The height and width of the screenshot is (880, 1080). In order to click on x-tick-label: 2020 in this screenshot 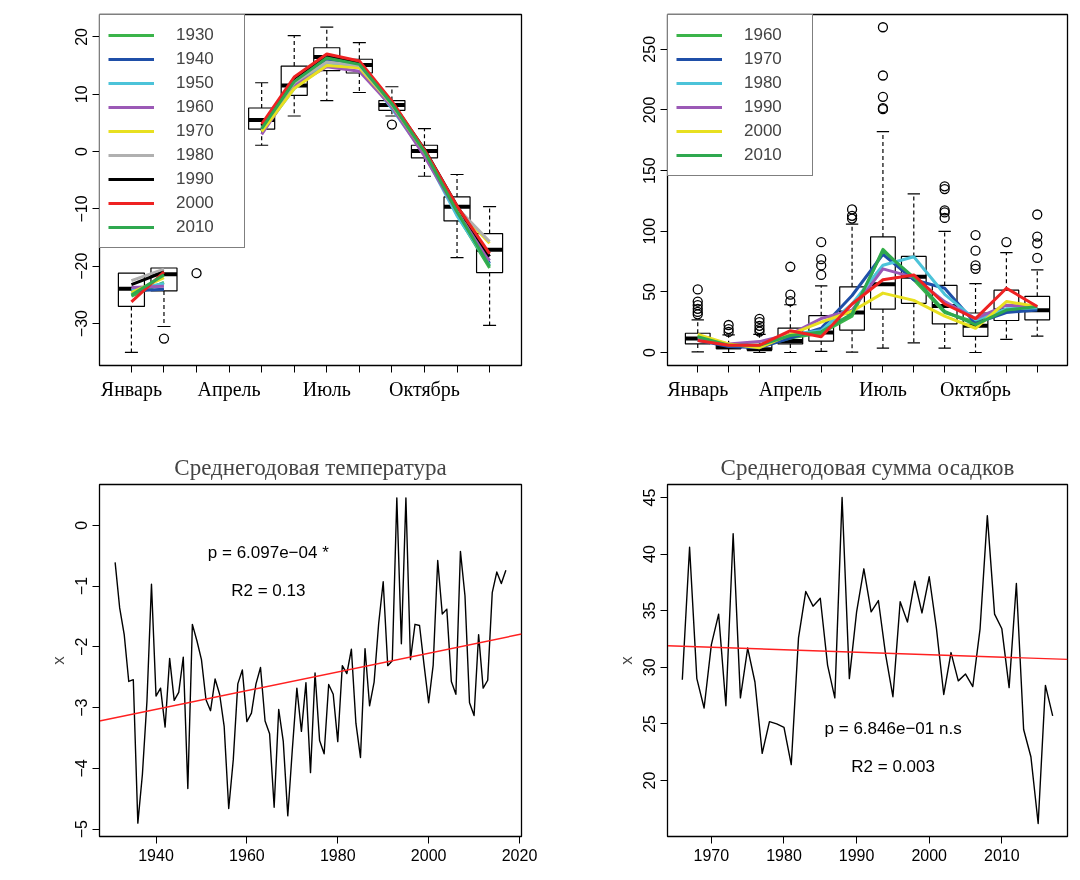, I will do `click(519, 855)`.